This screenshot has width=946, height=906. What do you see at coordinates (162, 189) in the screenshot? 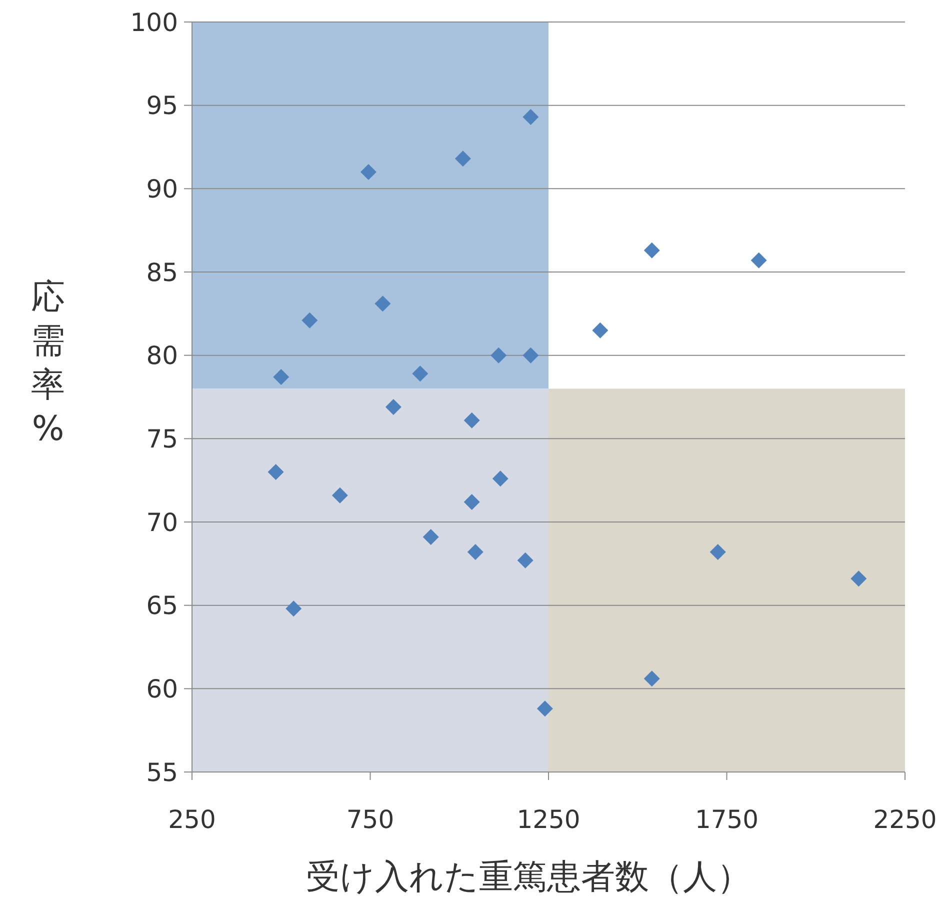
I see `y-tick-label: 90` at bounding box center [162, 189].